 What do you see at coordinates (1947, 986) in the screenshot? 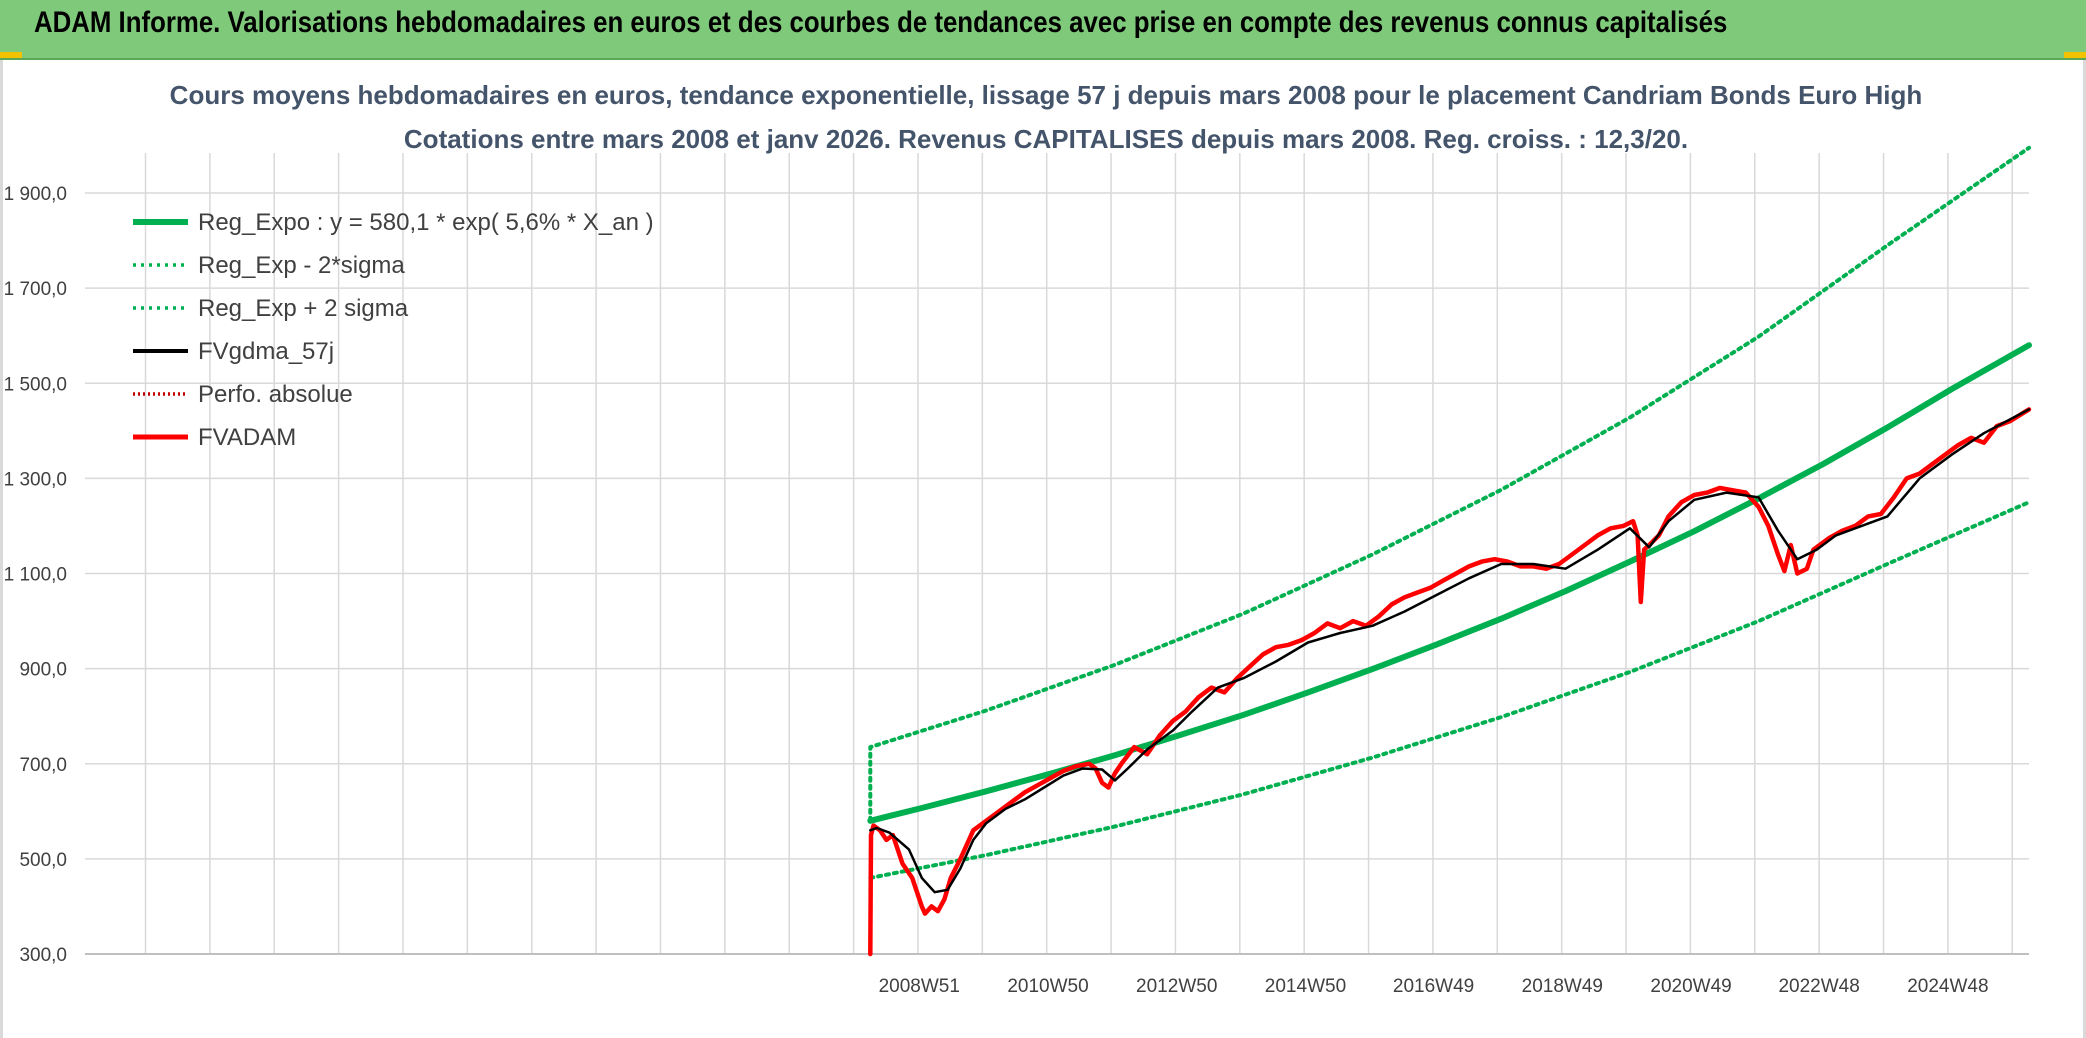
I see `x-tick-label: 2024W48` at bounding box center [1947, 986].